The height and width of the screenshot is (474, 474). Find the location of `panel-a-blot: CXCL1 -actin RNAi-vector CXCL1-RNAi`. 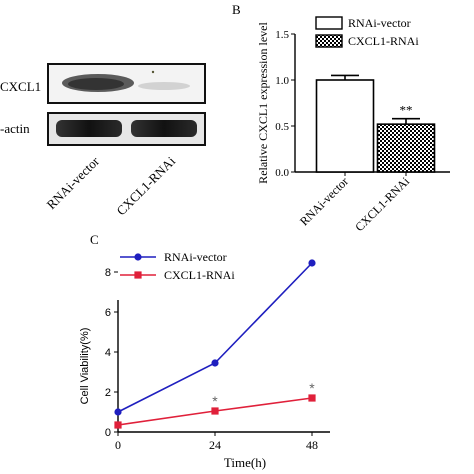

panel-a-blot: CXCL1 -actin RNAi-vector CXCL1-RNAi is located at coordinates (103, 140).